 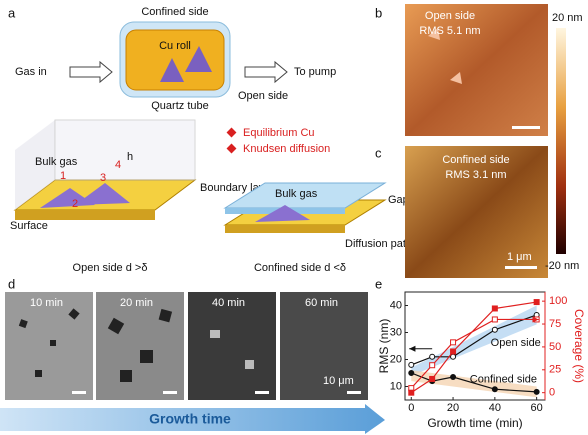 What do you see at coordinates (562, 266) in the screenshot?
I see `colorbar-label: -20 nm` at bounding box center [562, 266].